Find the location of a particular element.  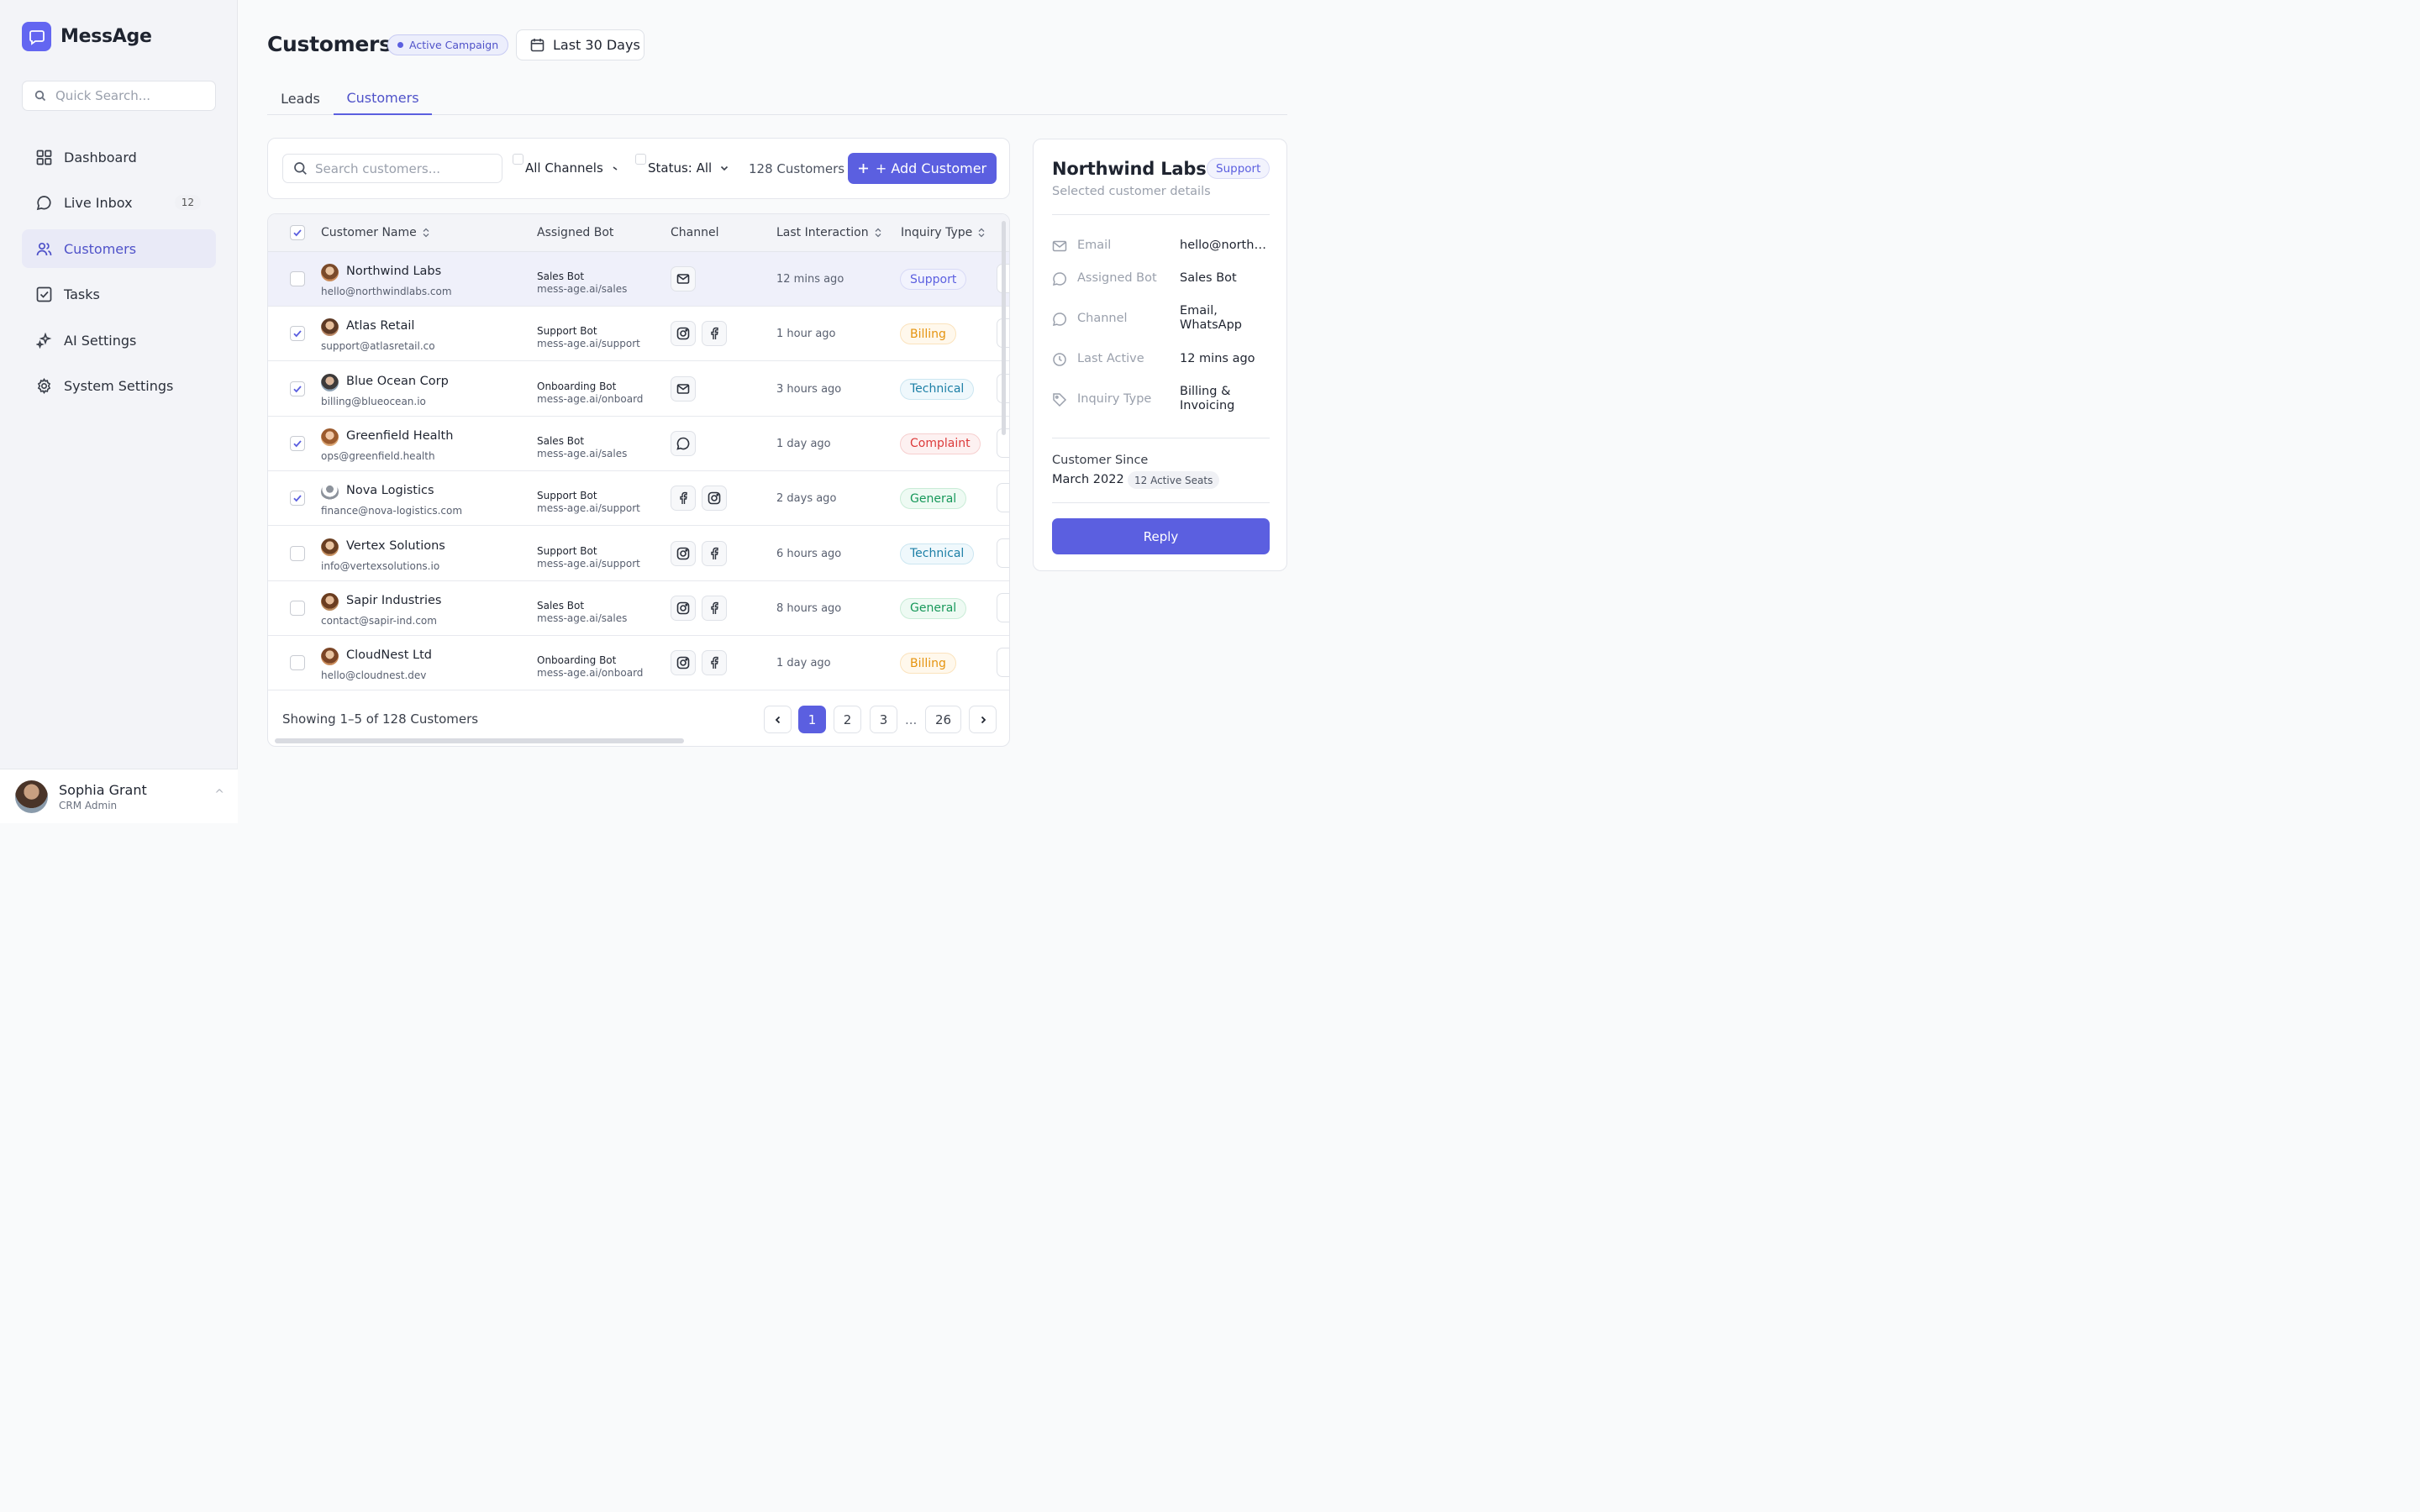

chevron-up-icon: ^ is located at coordinates (219, 794).